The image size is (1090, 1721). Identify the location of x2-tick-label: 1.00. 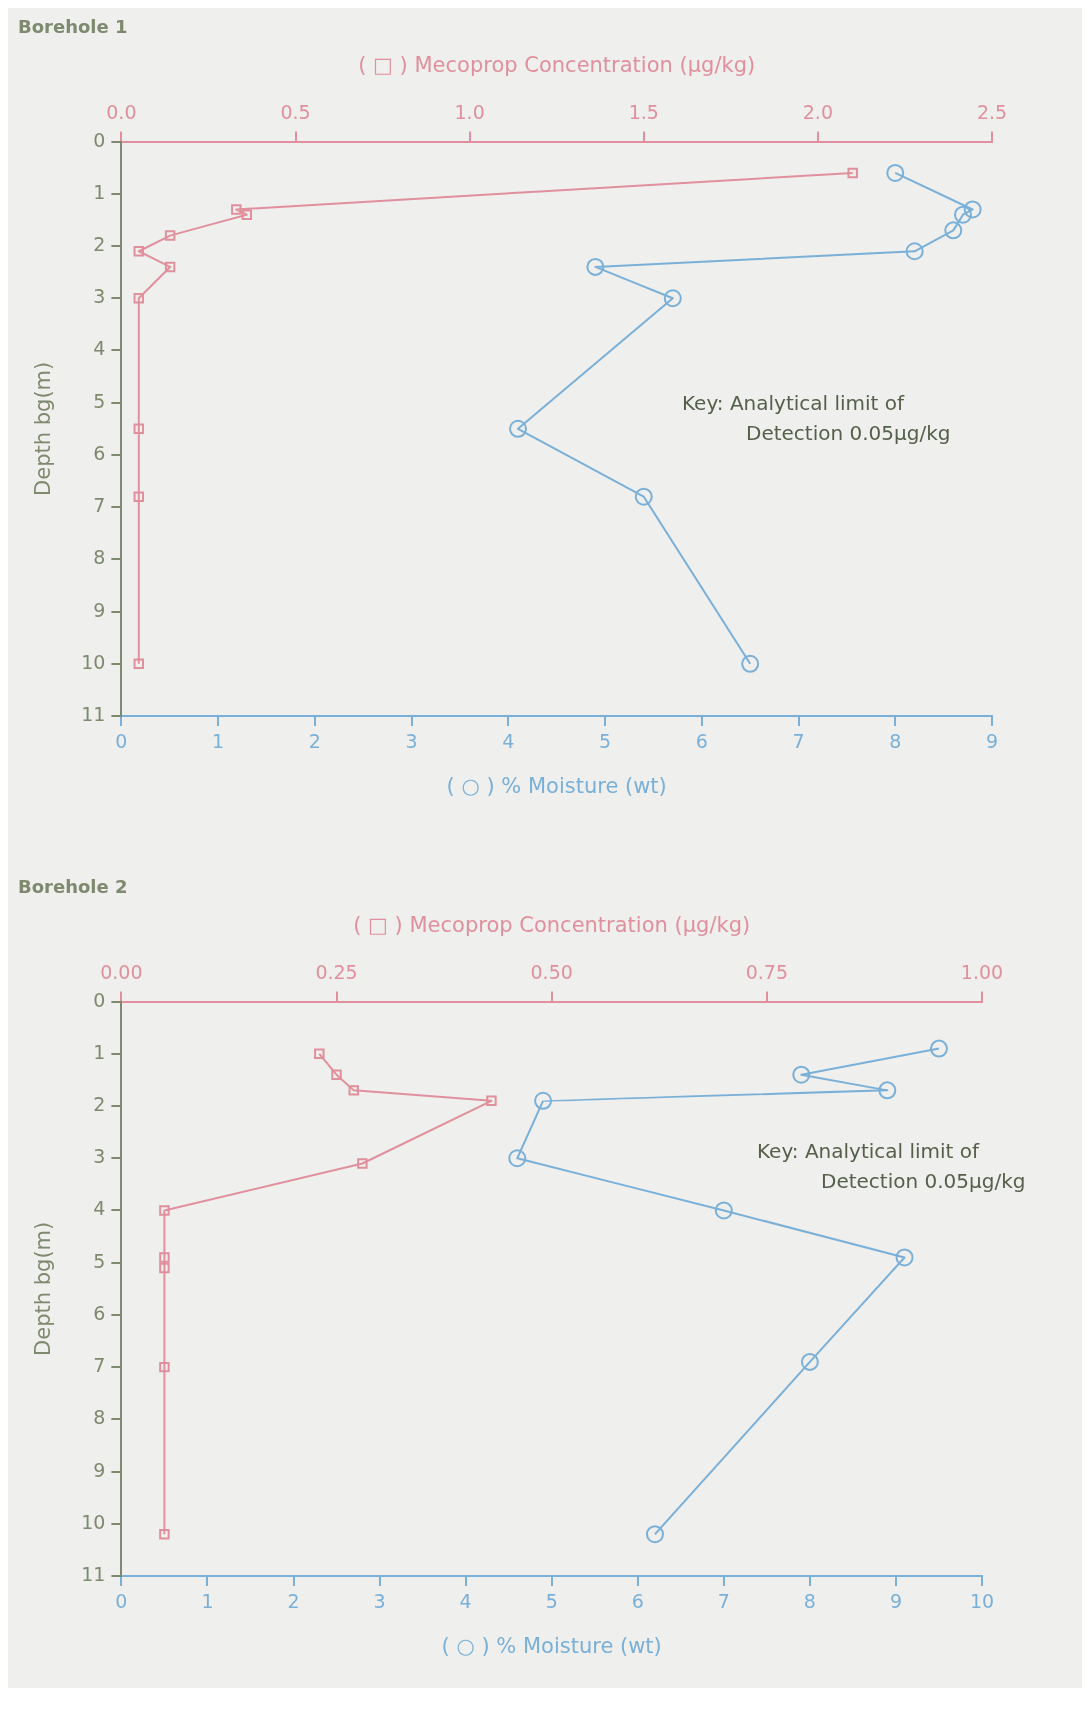
(982, 972).